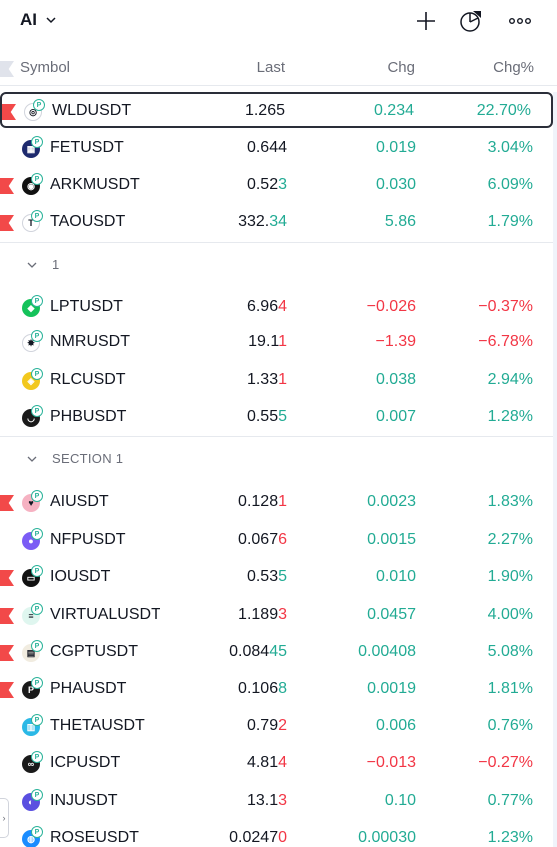 This screenshot has width=557, height=847. I want to click on section-label: SECTION 1, so click(88, 458).